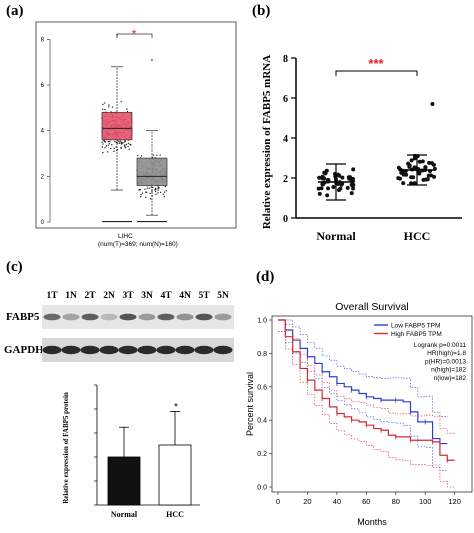 The height and width of the screenshot is (533, 474). What do you see at coordinates (396, 501) in the screenshot?
I see `x-tick-label: 80` at bounding box center [396, 501].